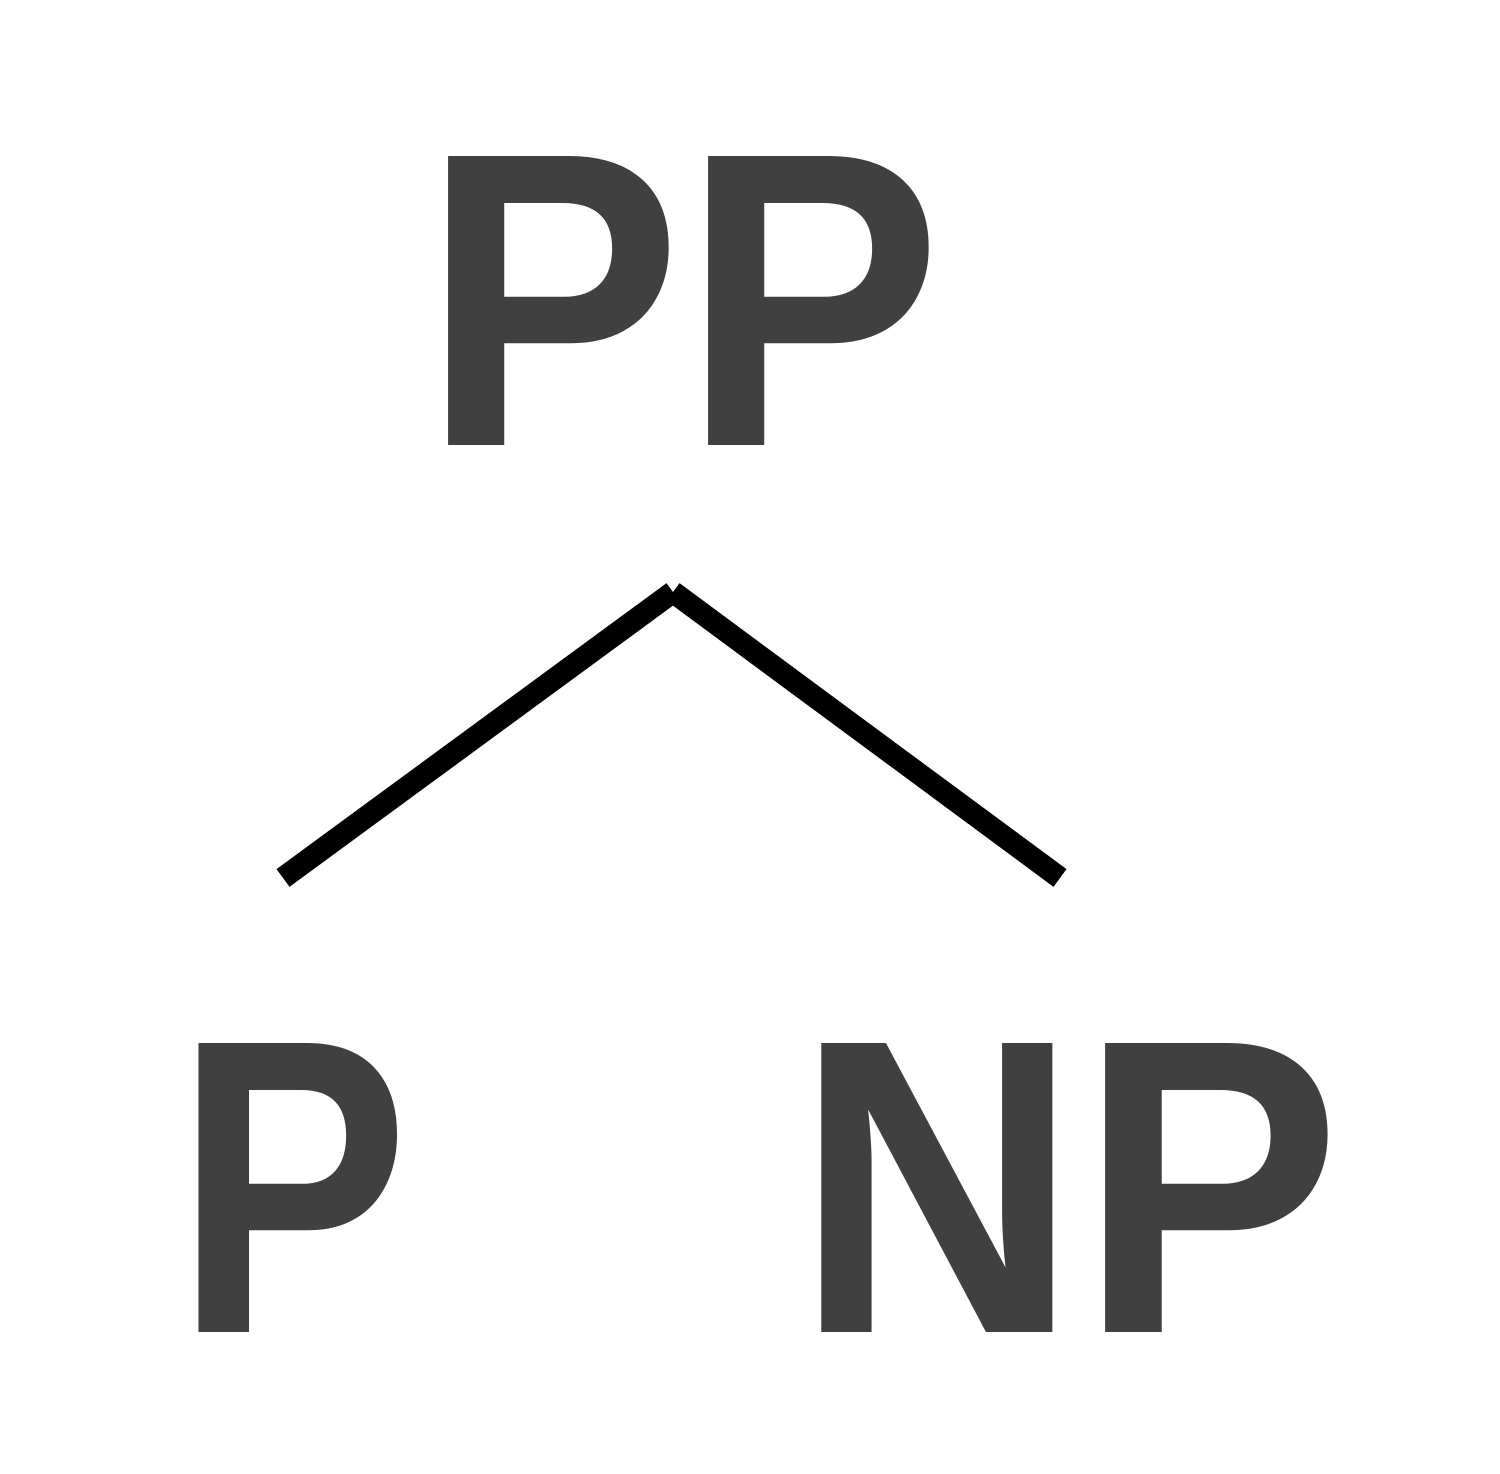 This screenshot has height=1474, width=1500. Describe the element at coordinates (866, 735) in the screenshot. I see `branch-pp-to-np` at that location.